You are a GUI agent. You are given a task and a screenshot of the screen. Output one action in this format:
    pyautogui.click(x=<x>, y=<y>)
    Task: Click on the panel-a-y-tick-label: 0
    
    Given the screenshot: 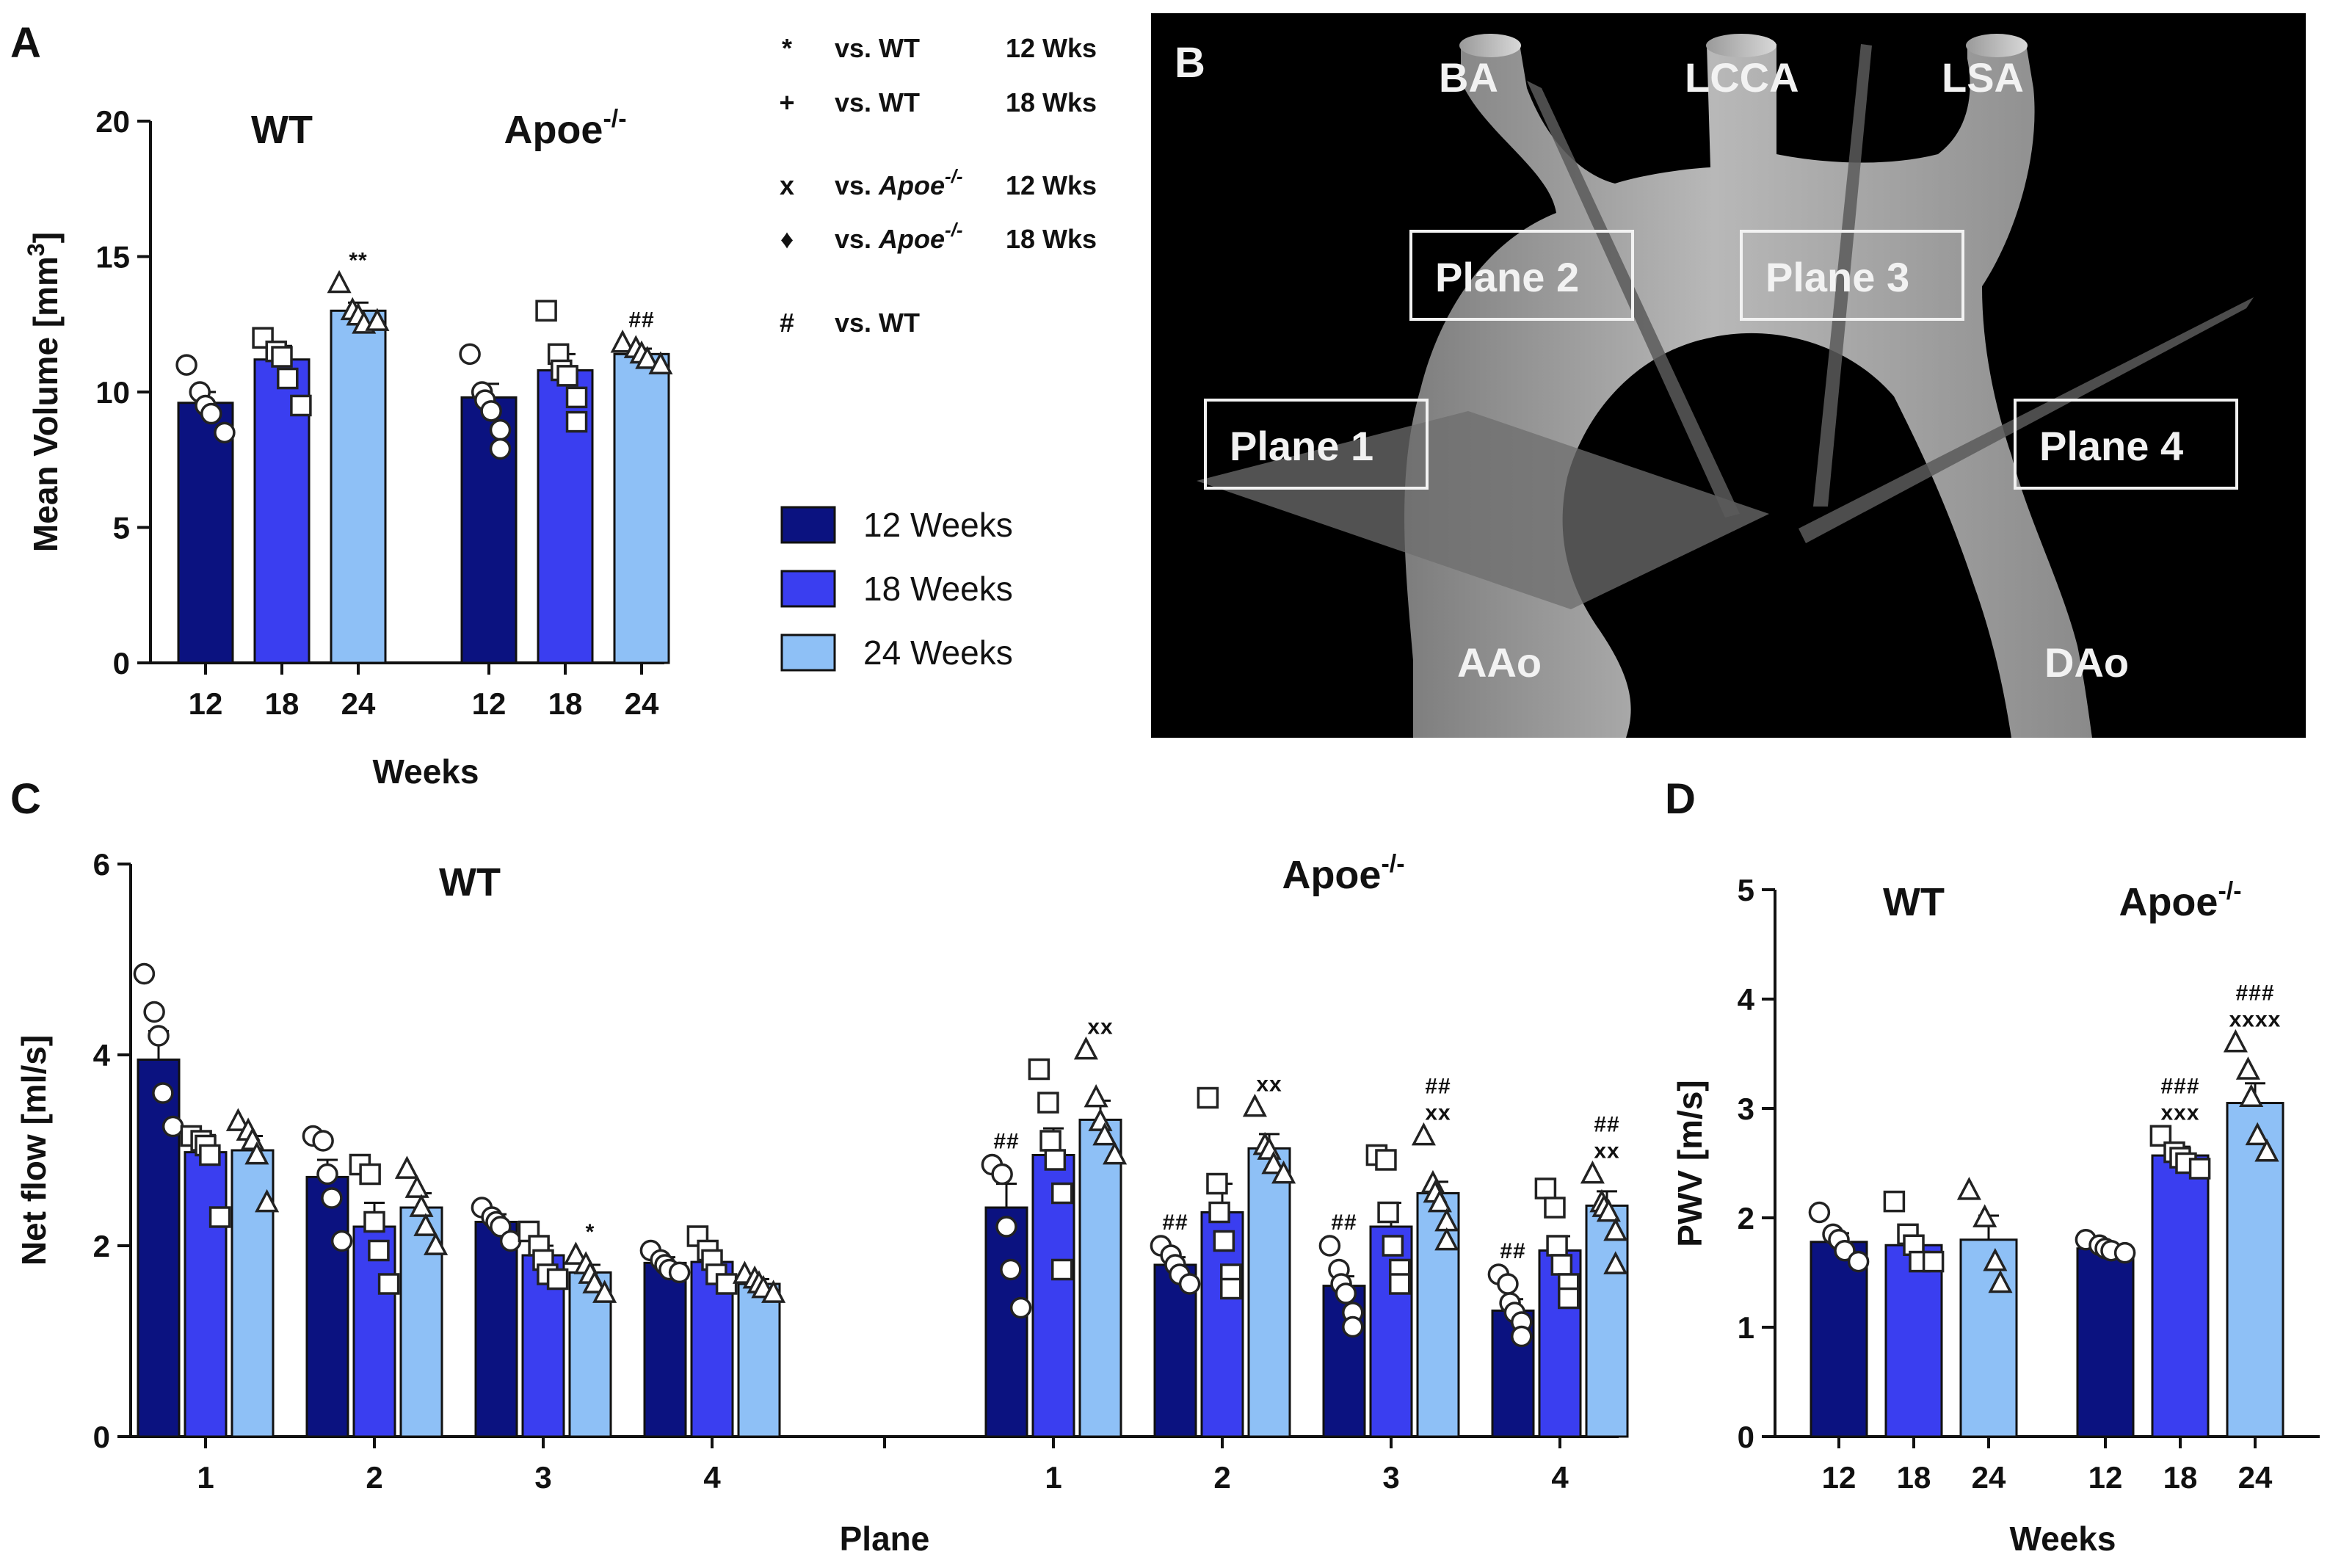 What is the action you would take?
    pyautogui.click(x=121, y=663)
    